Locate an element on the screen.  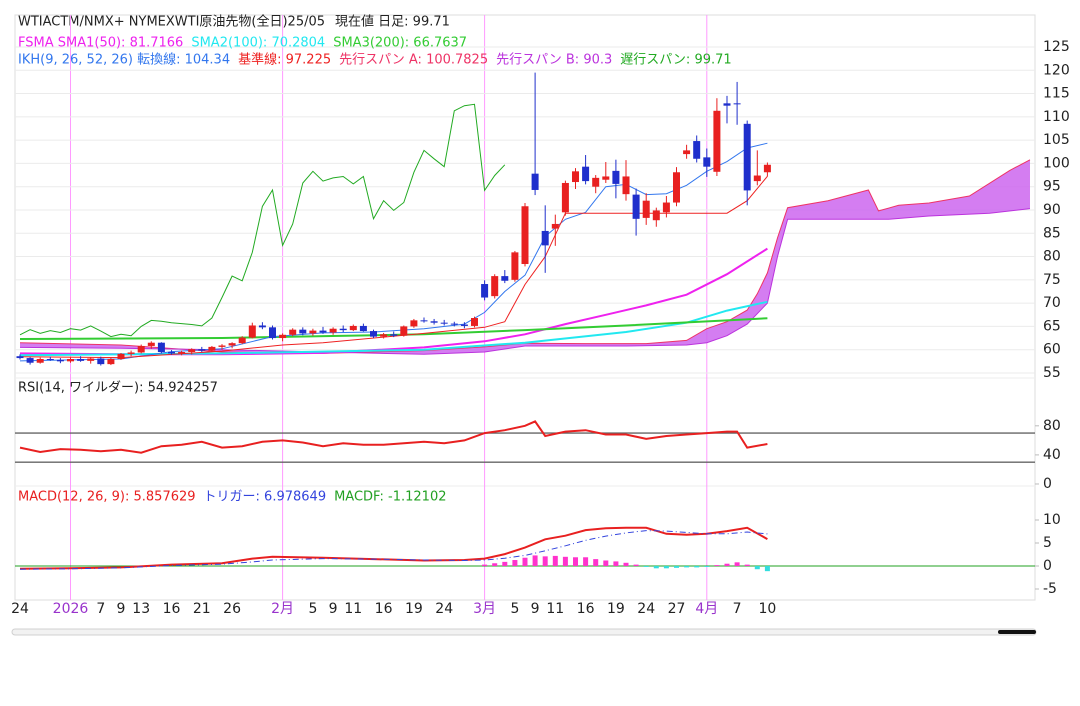
x-tick-label: 2026 is located at coordinates (71, 609).